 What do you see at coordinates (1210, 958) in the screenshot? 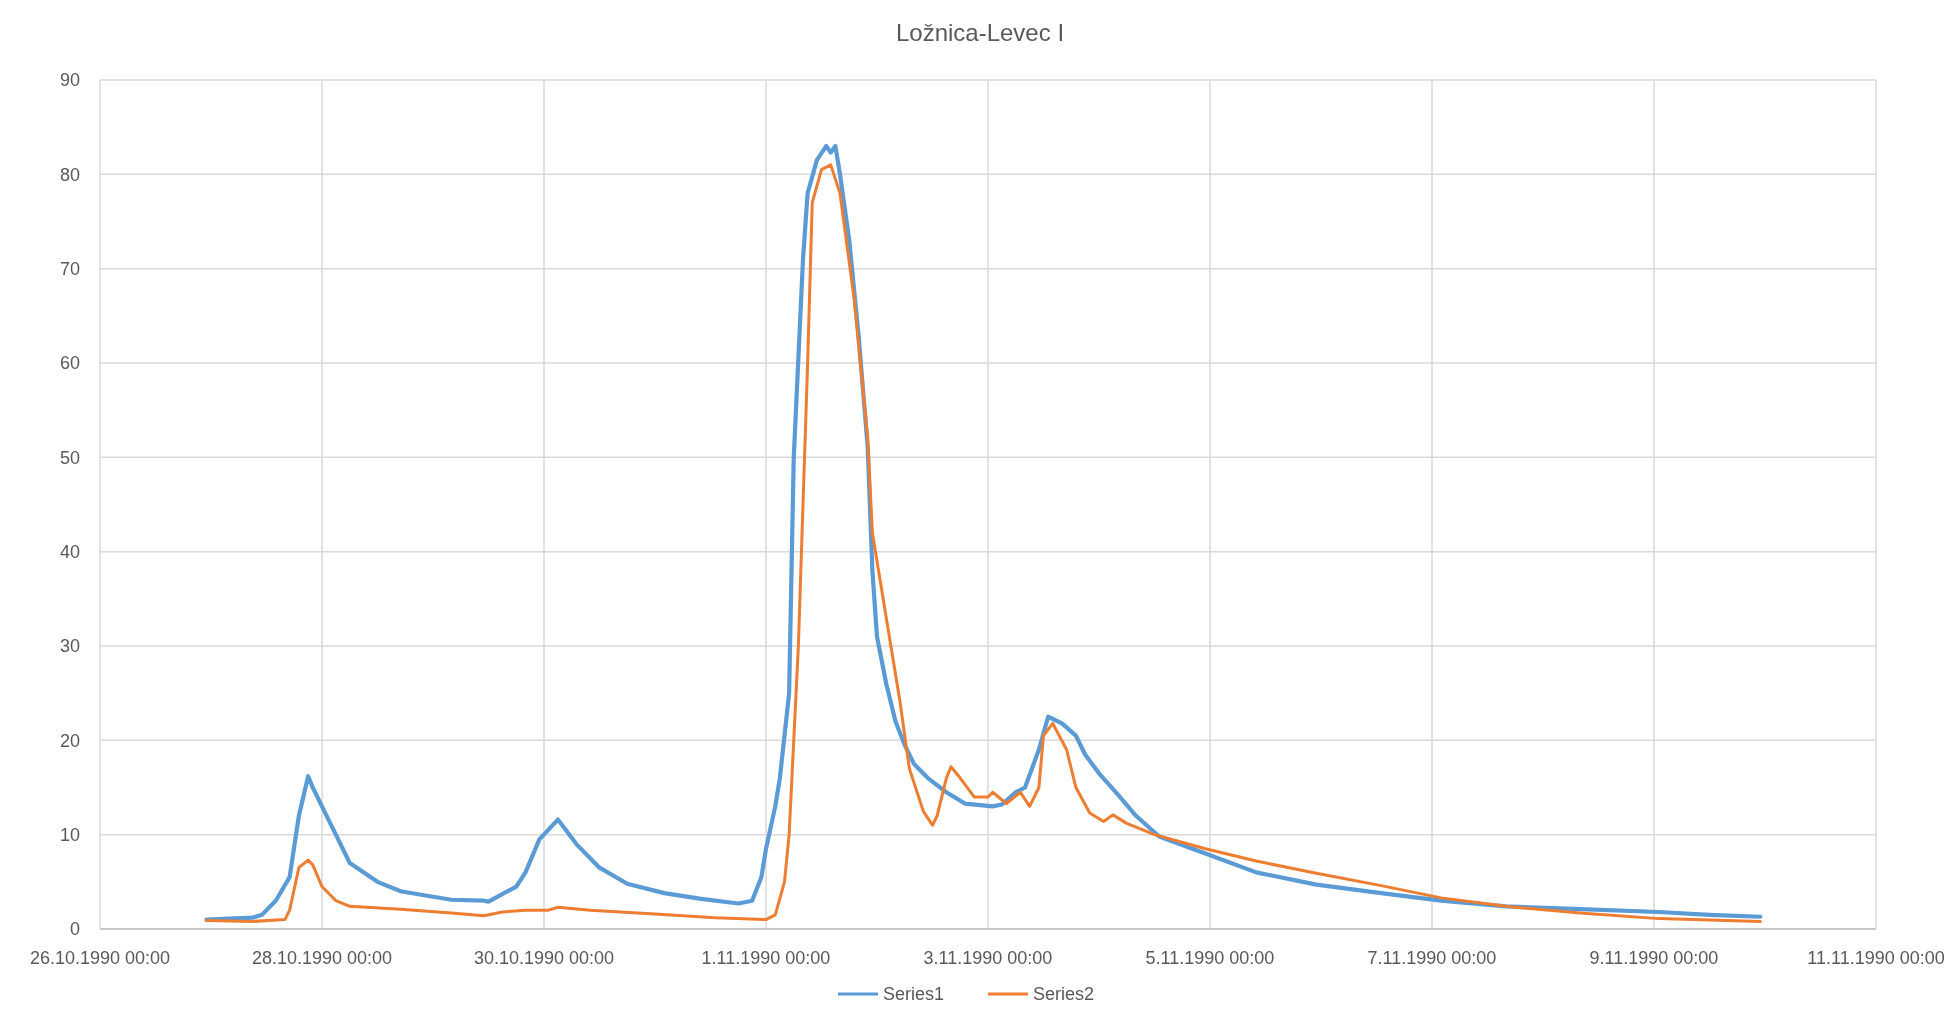
I see `x-tick-label: 5.11.1990 00:00` at bounding box center [1210, 958].